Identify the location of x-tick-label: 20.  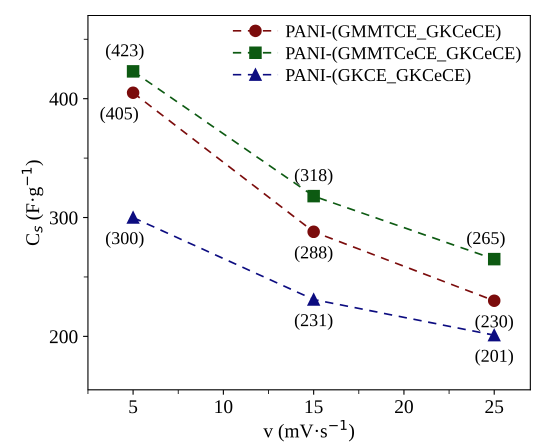
(404, 407).